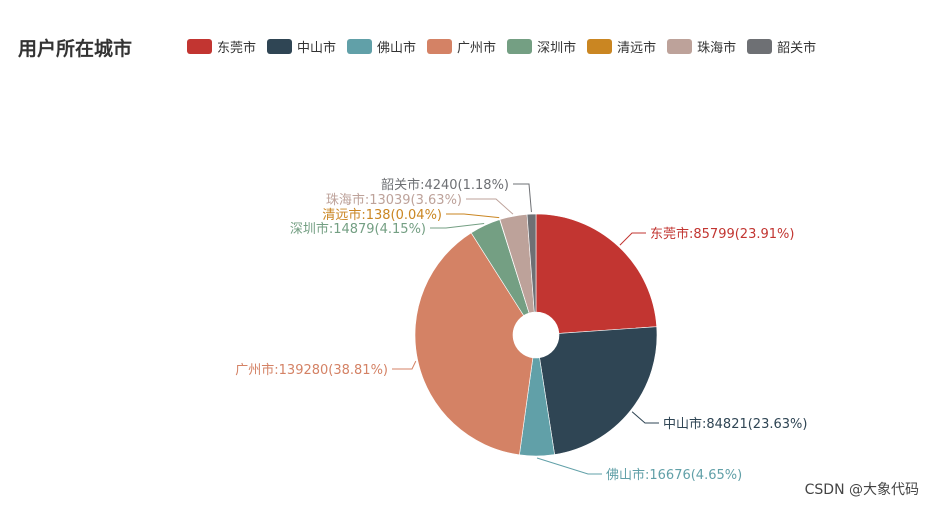 The width and height of the screenshot is (933, 509). Describe the element at coordinates (717, 48) in the screenshot. I see `legend-label: 珠海市` at that location.